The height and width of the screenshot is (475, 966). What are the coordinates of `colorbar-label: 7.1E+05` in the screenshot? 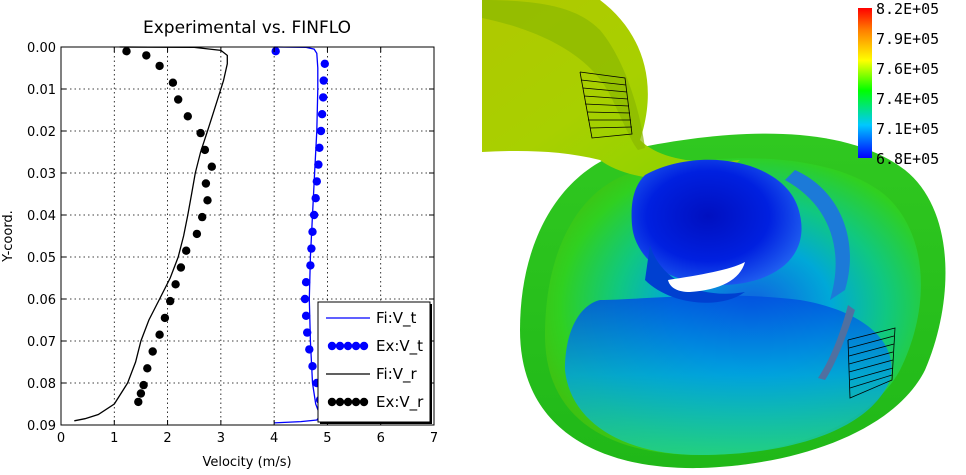 It's located at (907, 129).